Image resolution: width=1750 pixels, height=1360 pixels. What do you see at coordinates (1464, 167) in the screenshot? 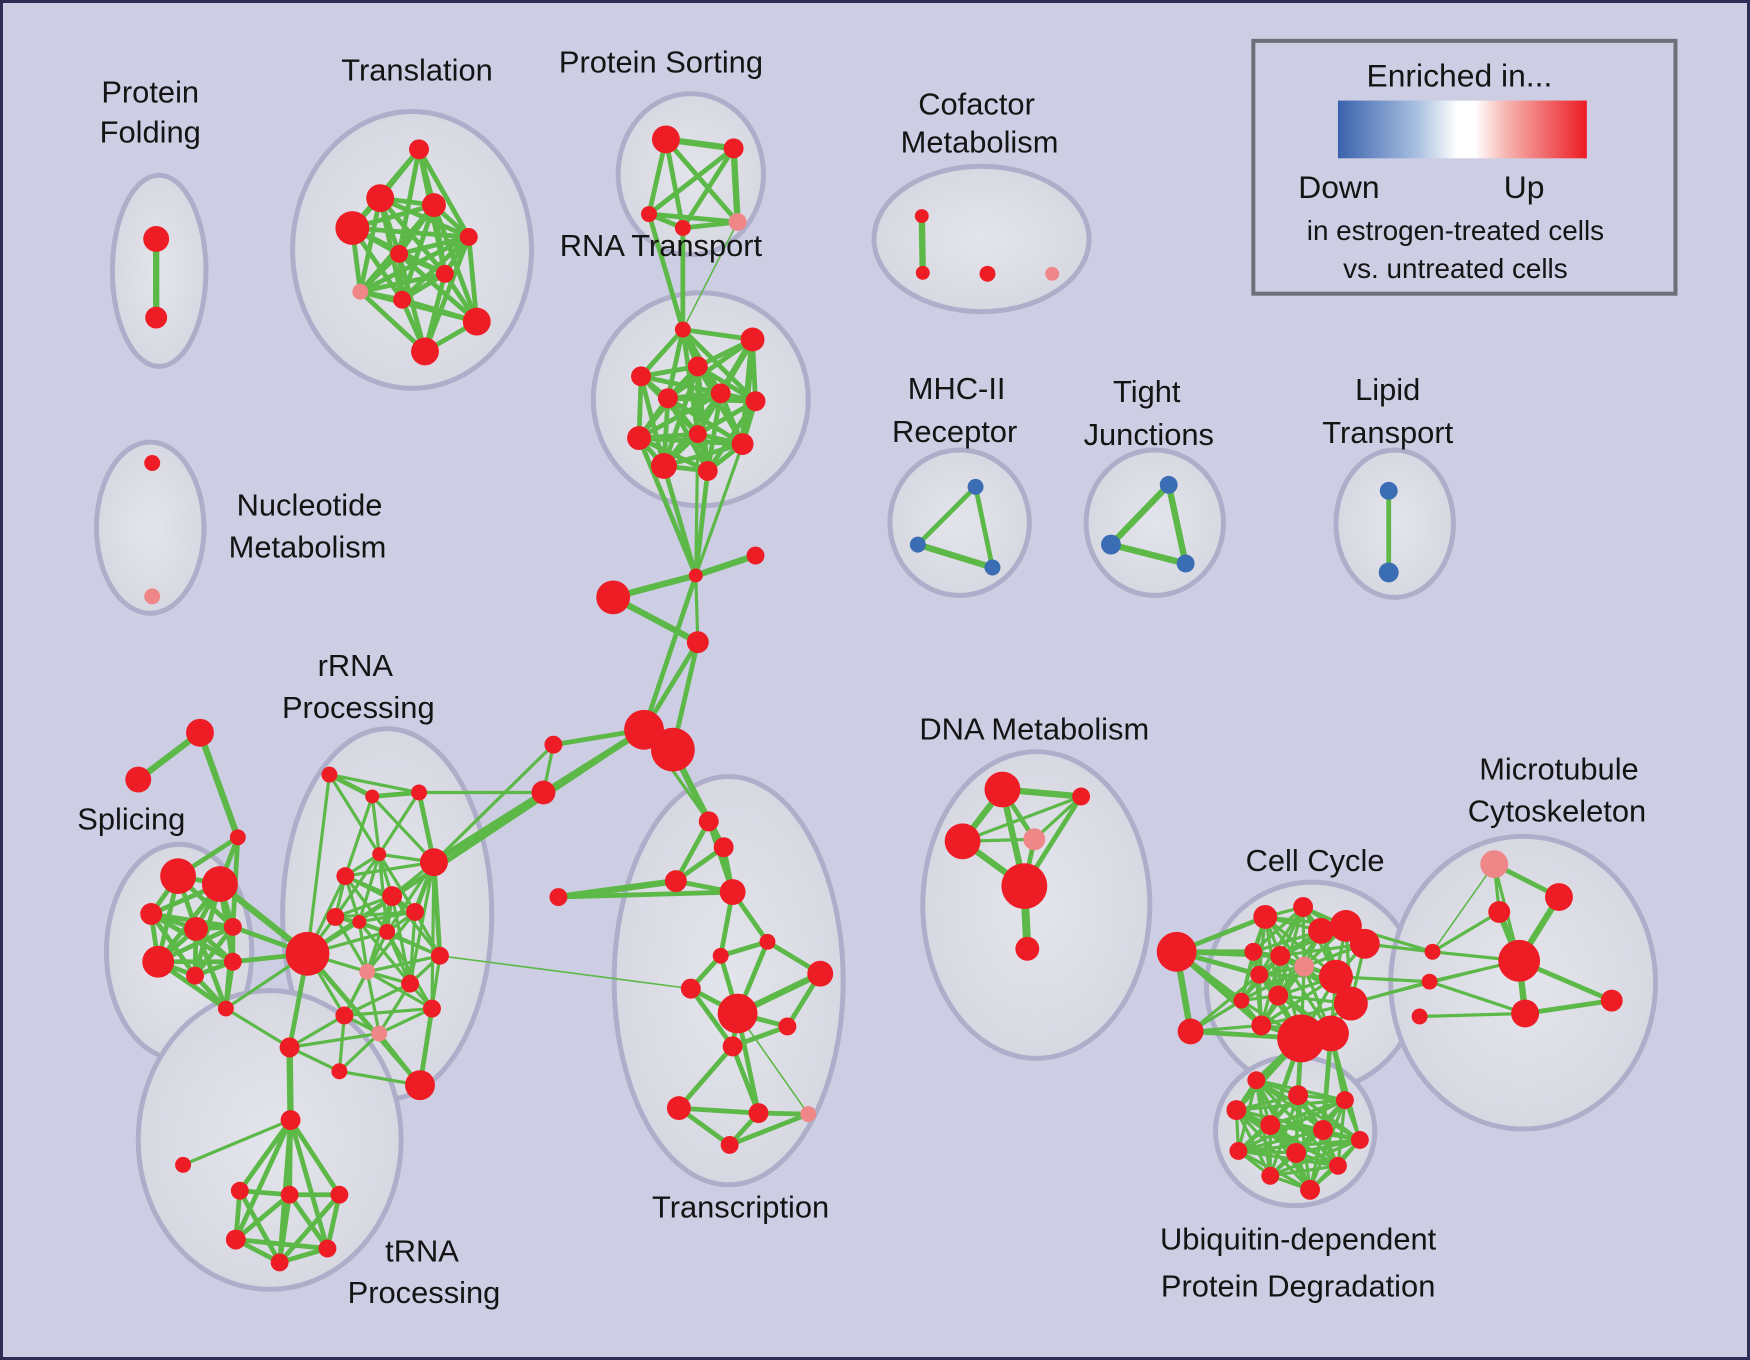
I see `legend-box` at bounding box center [1464, 167].